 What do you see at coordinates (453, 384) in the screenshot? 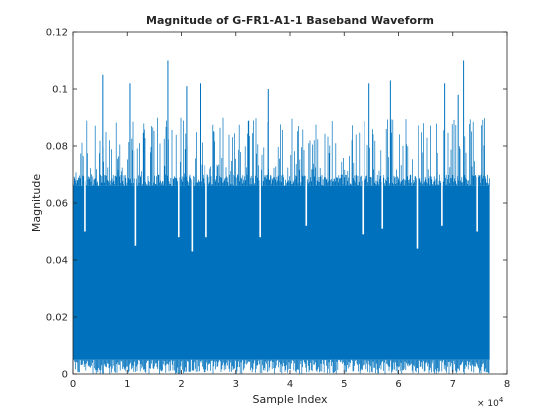
I see `x-tick-label: 7` at bounding box center [453, 384].